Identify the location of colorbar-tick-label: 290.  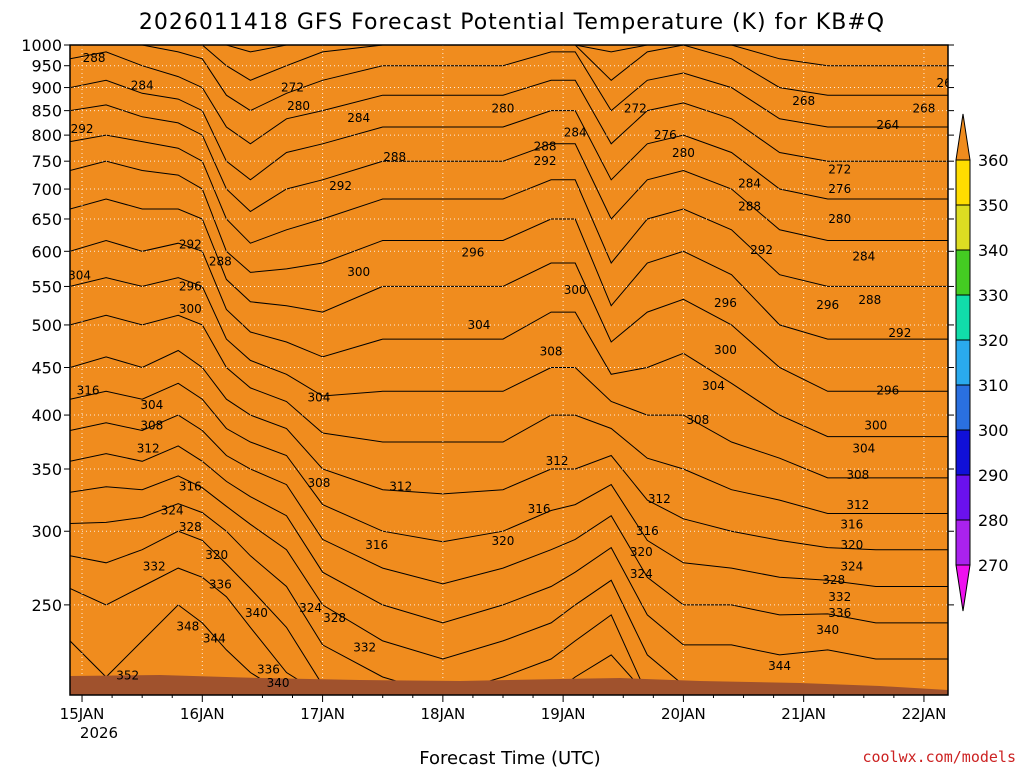
(993, 475).